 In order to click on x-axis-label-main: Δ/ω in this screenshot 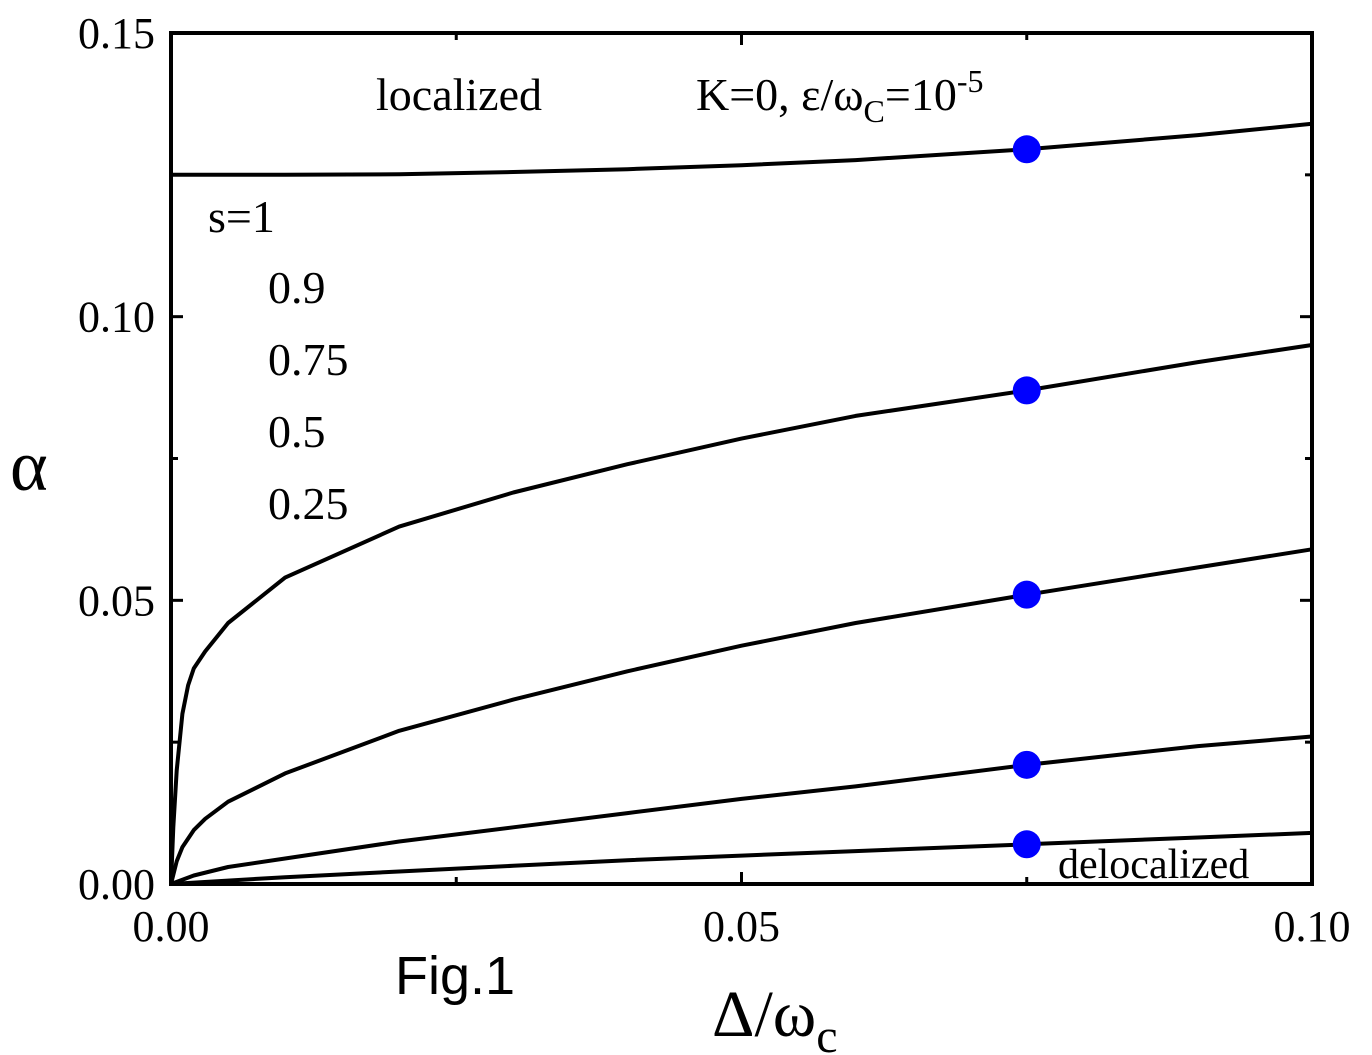, I will do `click(764, 1014)`.